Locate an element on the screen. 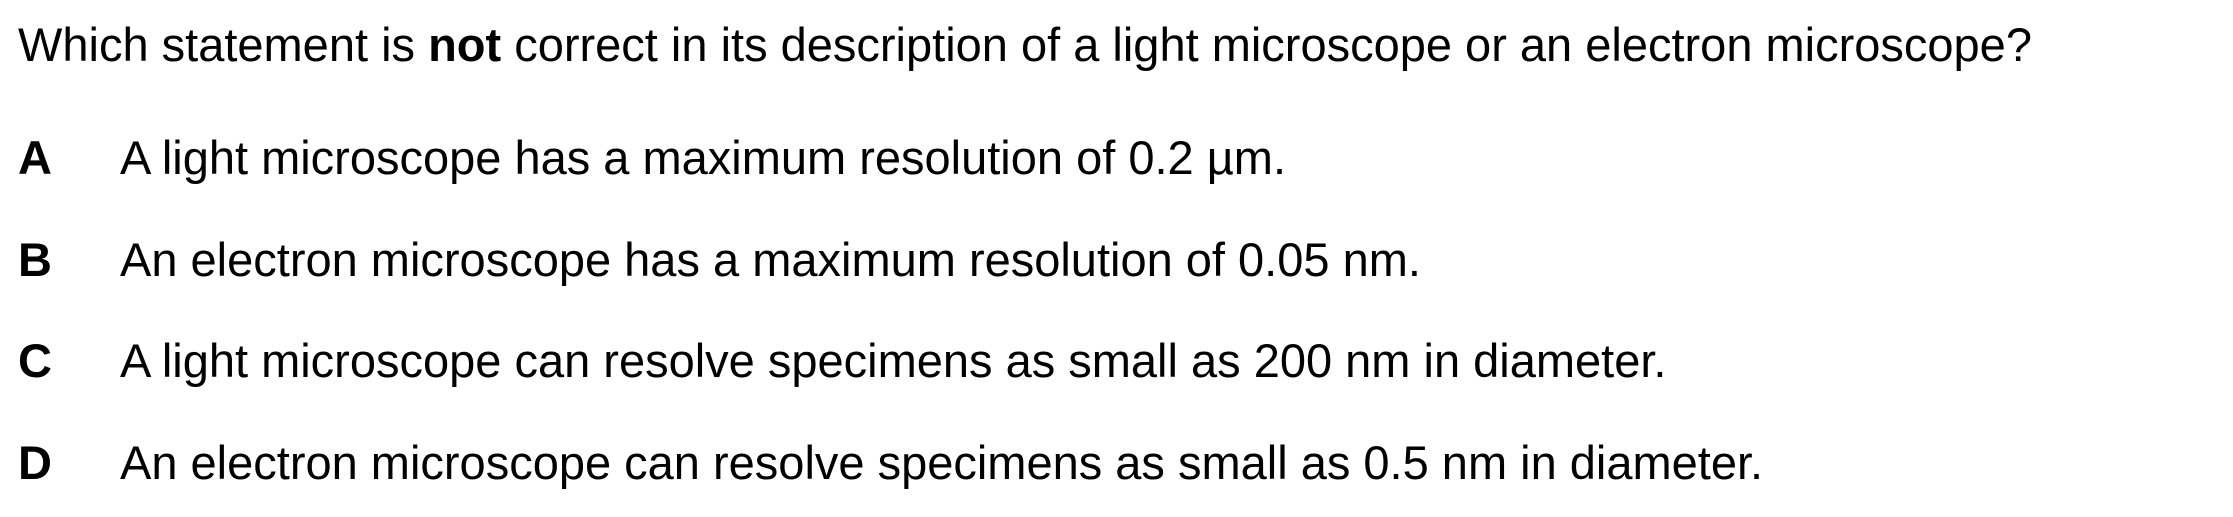 Image resolution: width=2233 pixels, height=517 pixels. option-letter: B is located at coordinates (35, 259).